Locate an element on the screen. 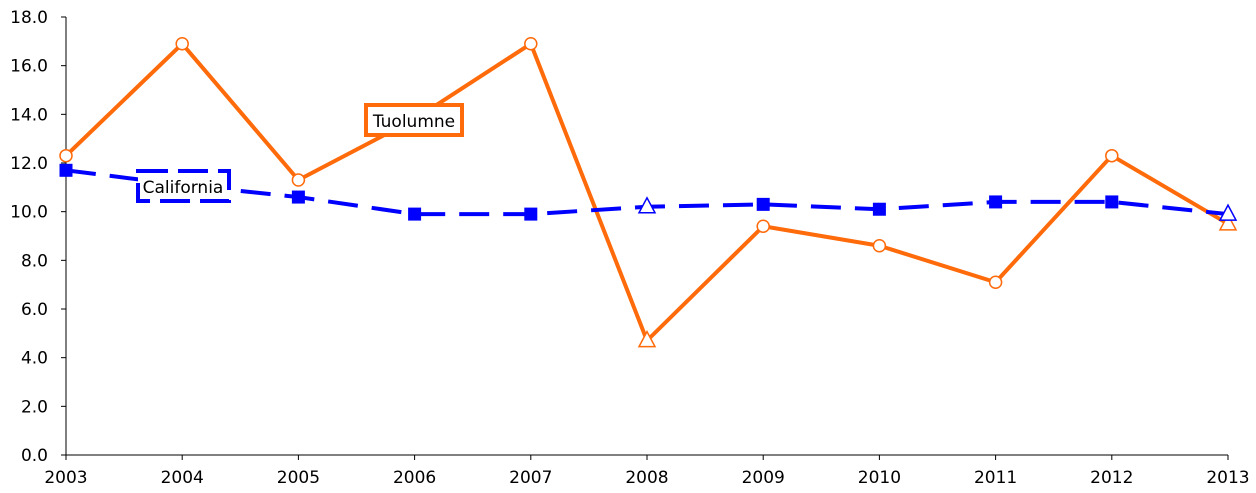 Image resolution: width=1256 pixels, height=493 pixels. x-tick-label: 2013 is located at coordinates (1227, 478).